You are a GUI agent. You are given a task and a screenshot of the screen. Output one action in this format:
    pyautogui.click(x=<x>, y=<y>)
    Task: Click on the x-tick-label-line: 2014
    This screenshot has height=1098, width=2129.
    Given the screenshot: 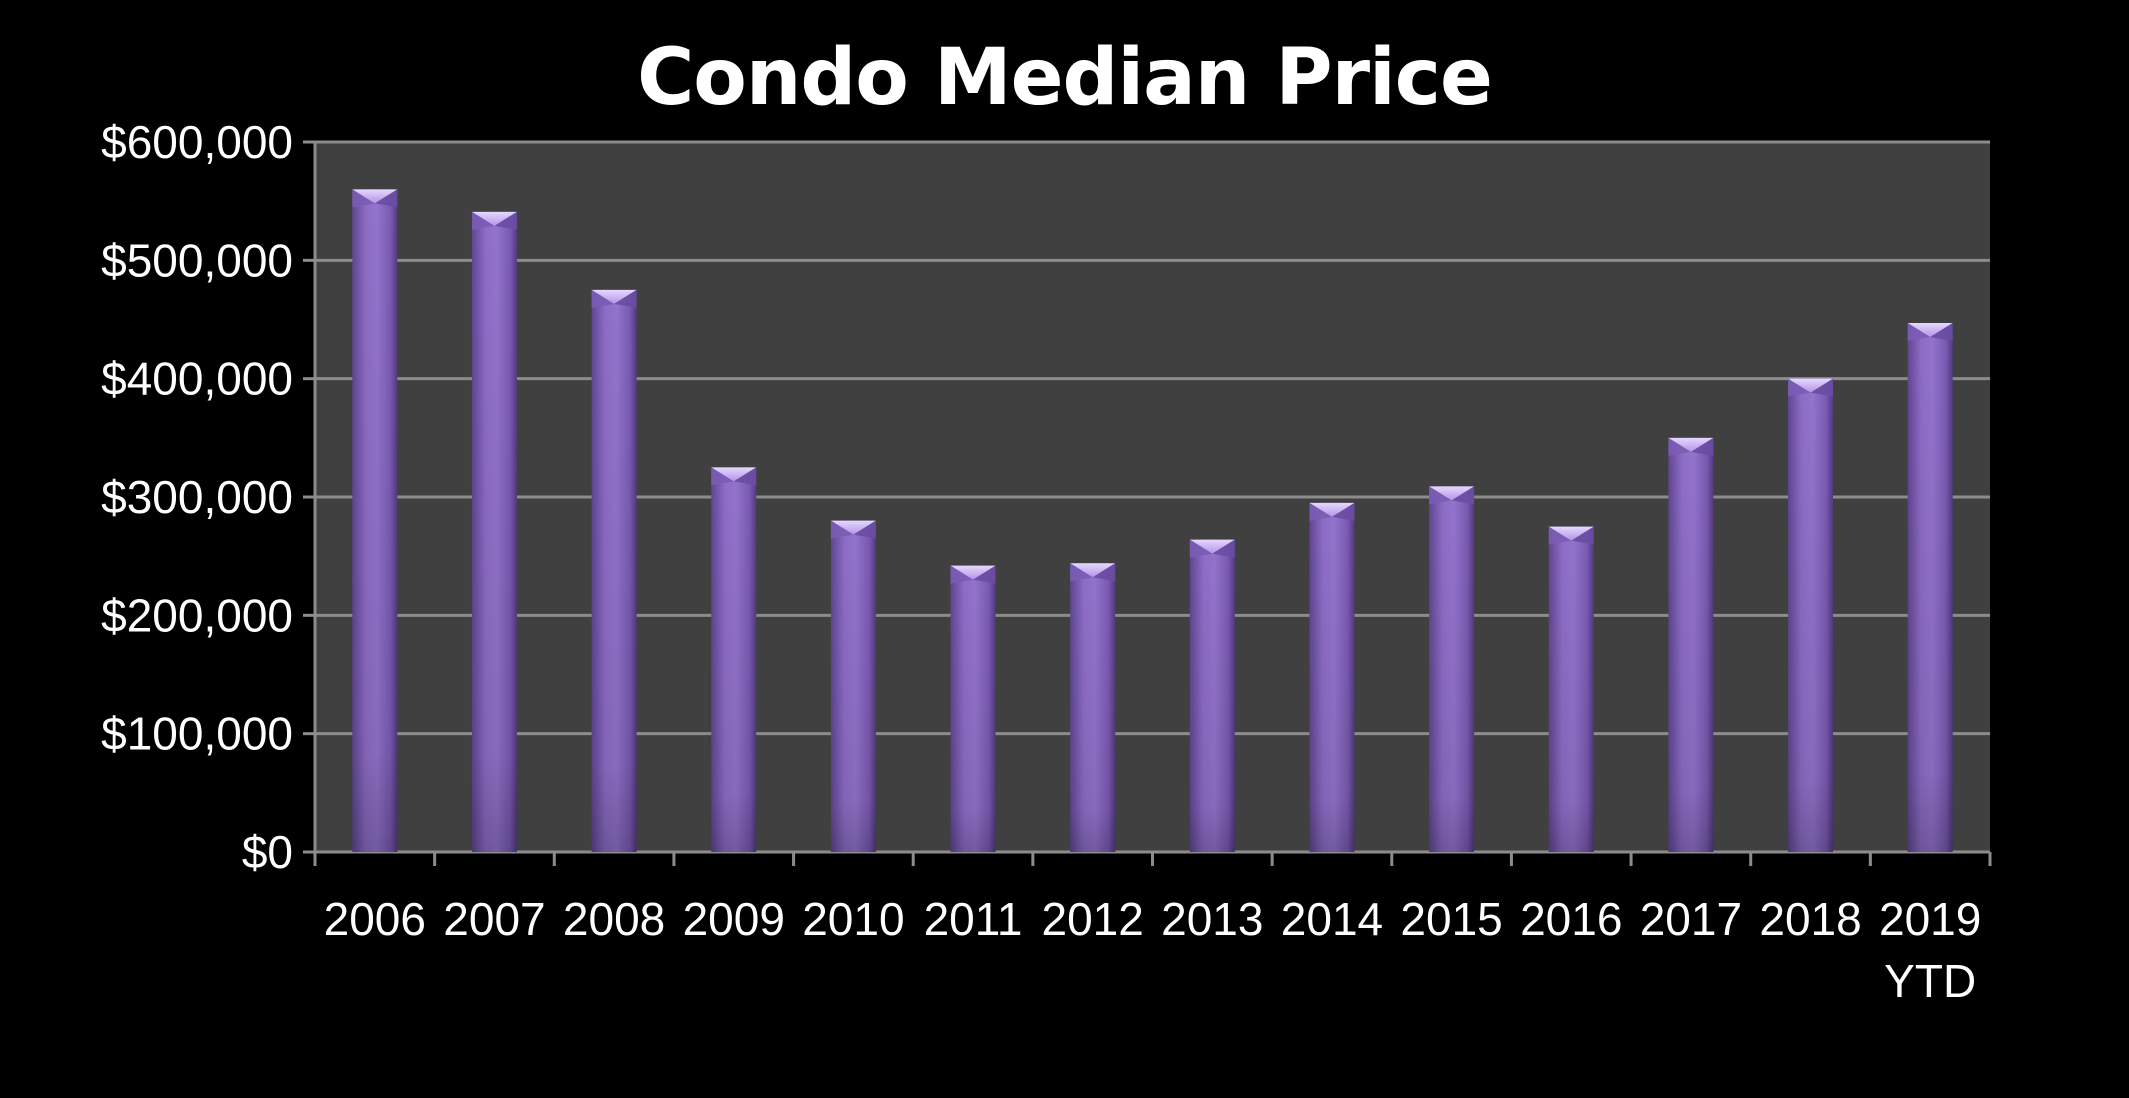 What is the action you would take?
    pyautogui.click(x=1332, y=919)
    